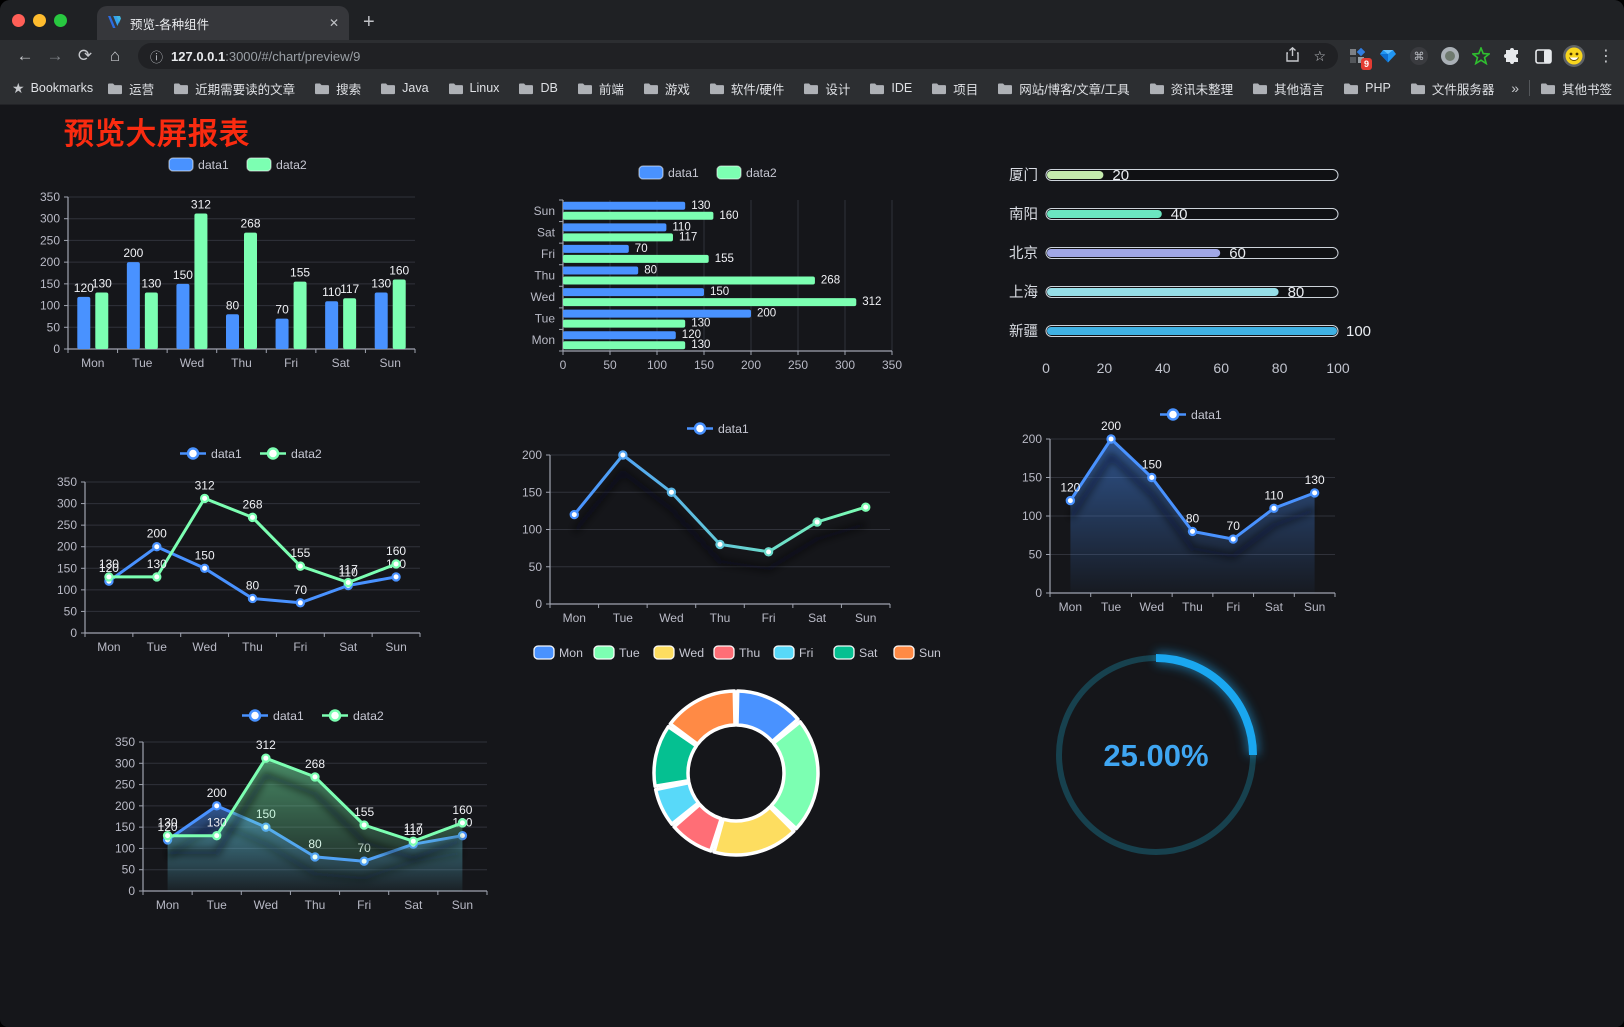  I want to click on bookmark-folder: 网站/博客/文章/工具, so click(1063, 88).